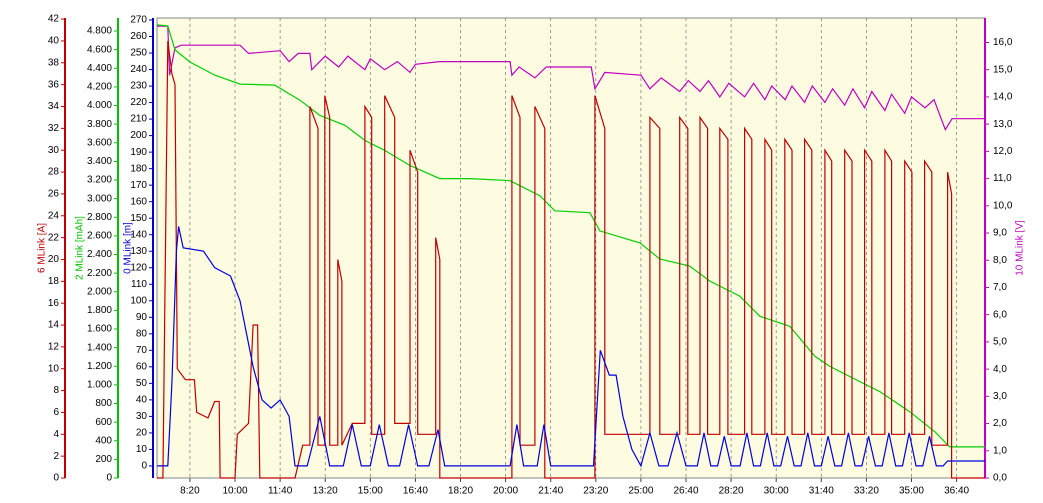  I want to click on y-tick-label: 10,0, so click(1003, 205).